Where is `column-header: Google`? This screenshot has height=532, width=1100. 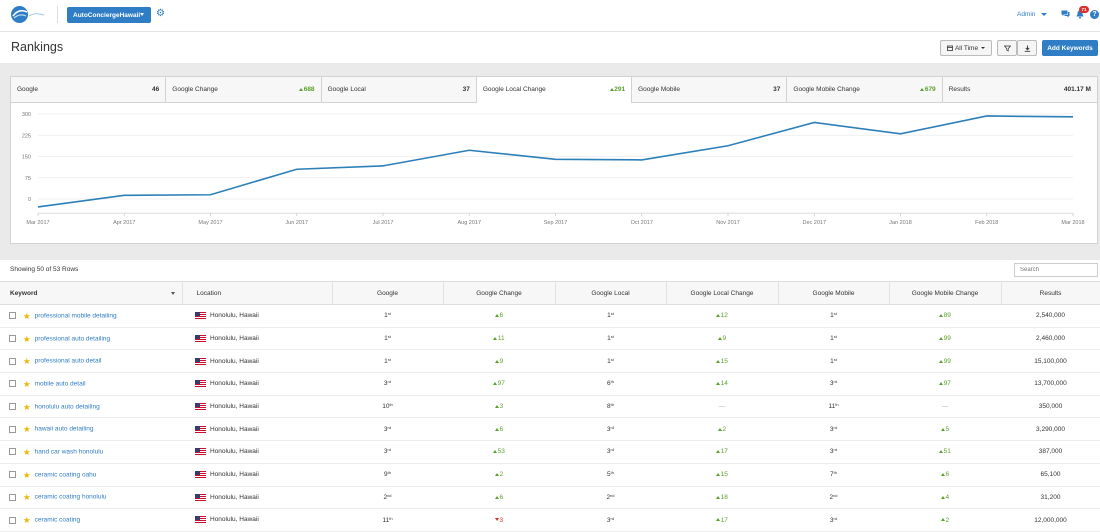
column-header: Google is located at coordinates (388, 293).